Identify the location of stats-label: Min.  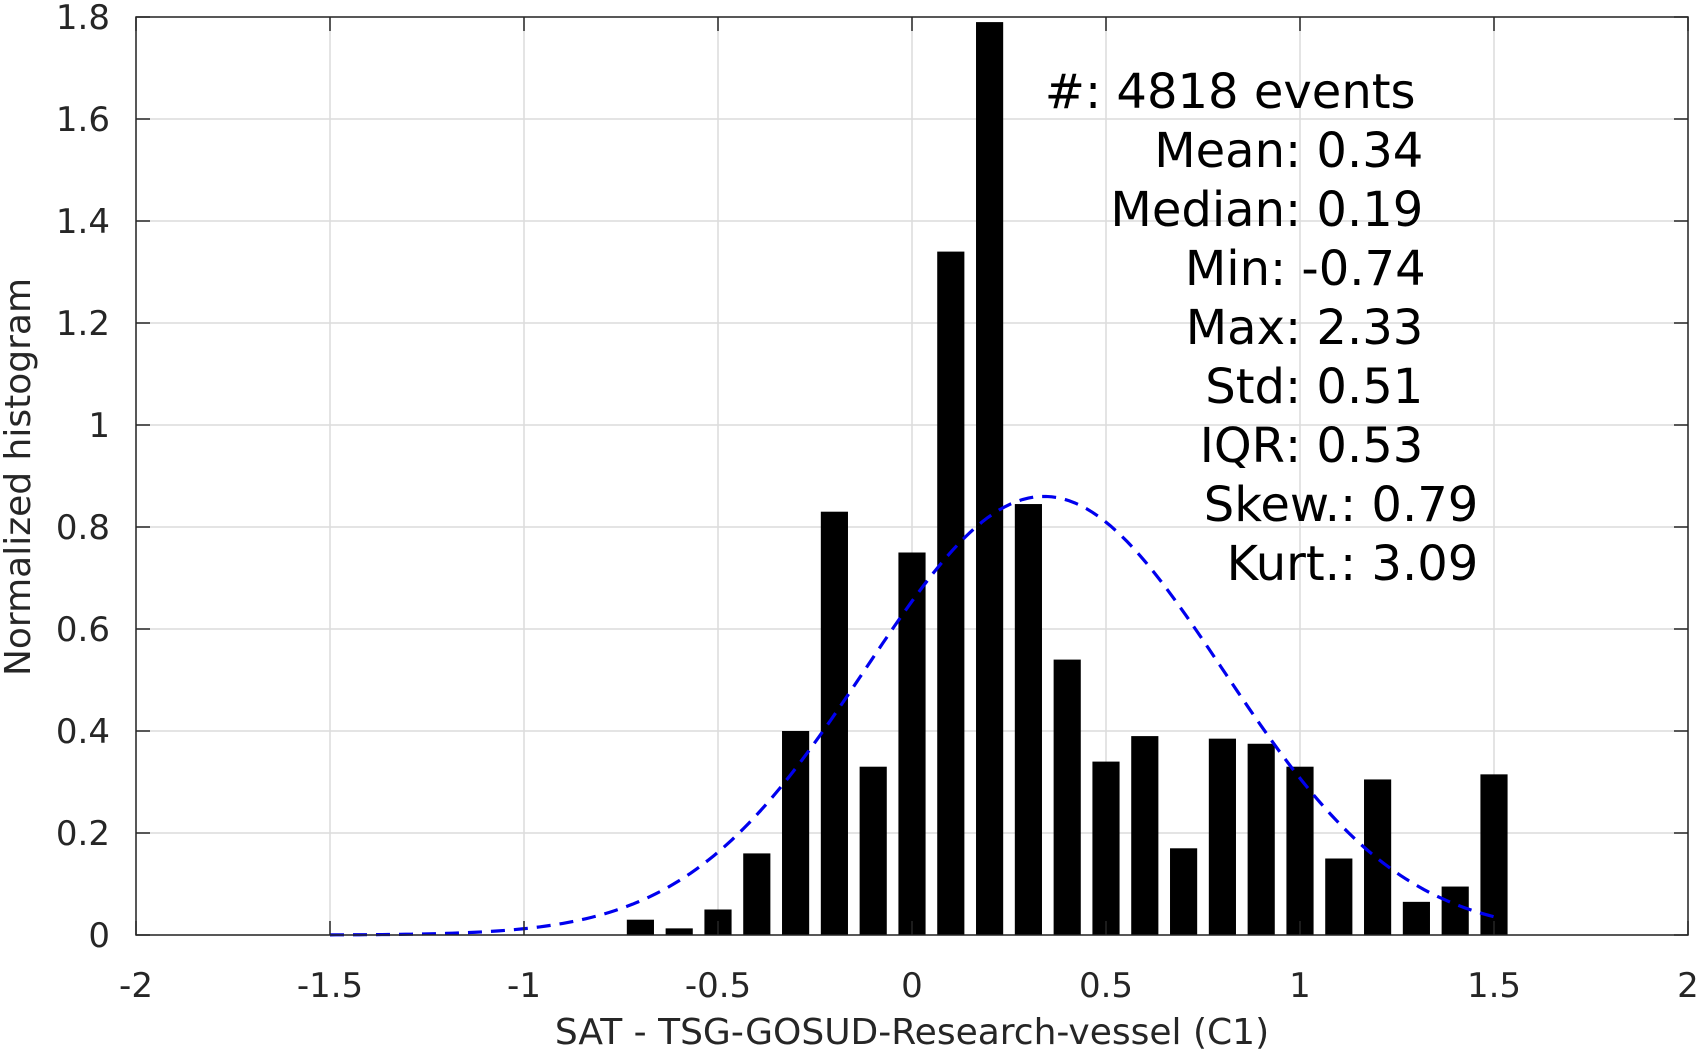
(1227, 269).